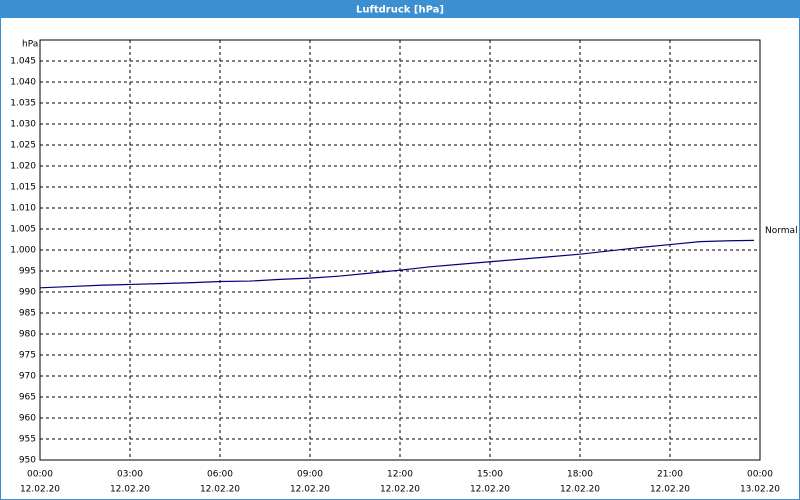 Image resolution: width=800 pixels, height=500 pixels. I want to click on y-tick-label: 950, so click(27, 461).